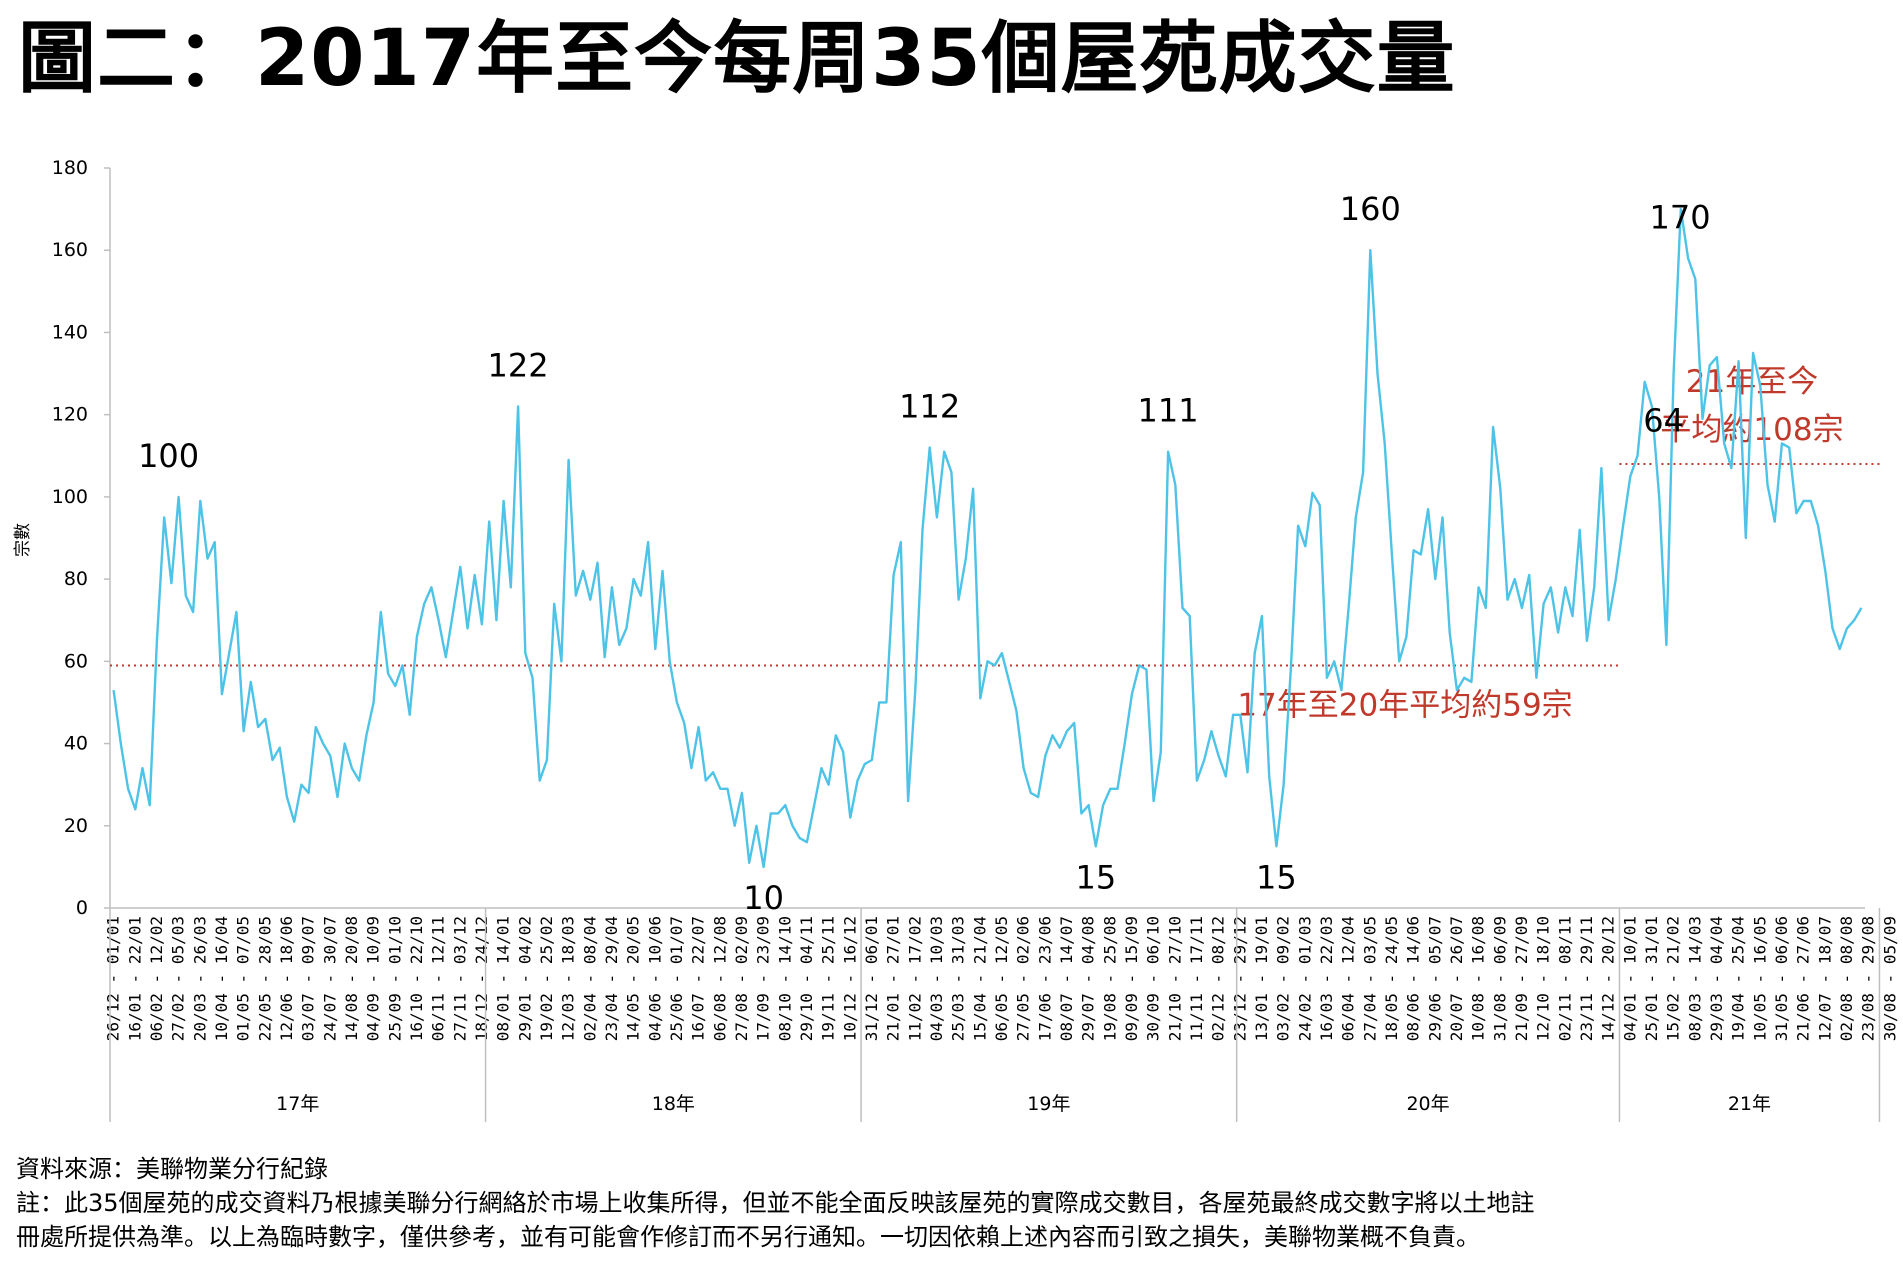  I want to click on x-tick-label: 17/09 - 23/09, so click(763, 978).